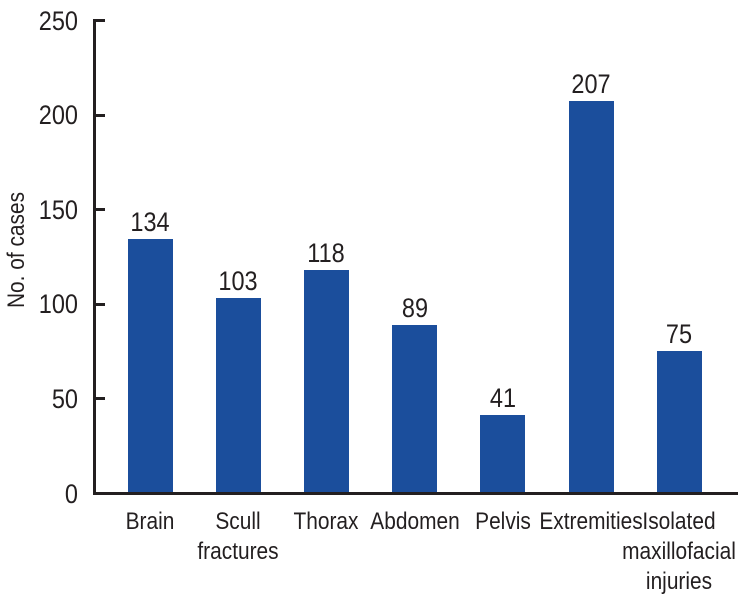 The image size is (742, 599). Describe the element at coordinates (58, 20) in the screenshot. I see `y-tick-label: 250` at that location.